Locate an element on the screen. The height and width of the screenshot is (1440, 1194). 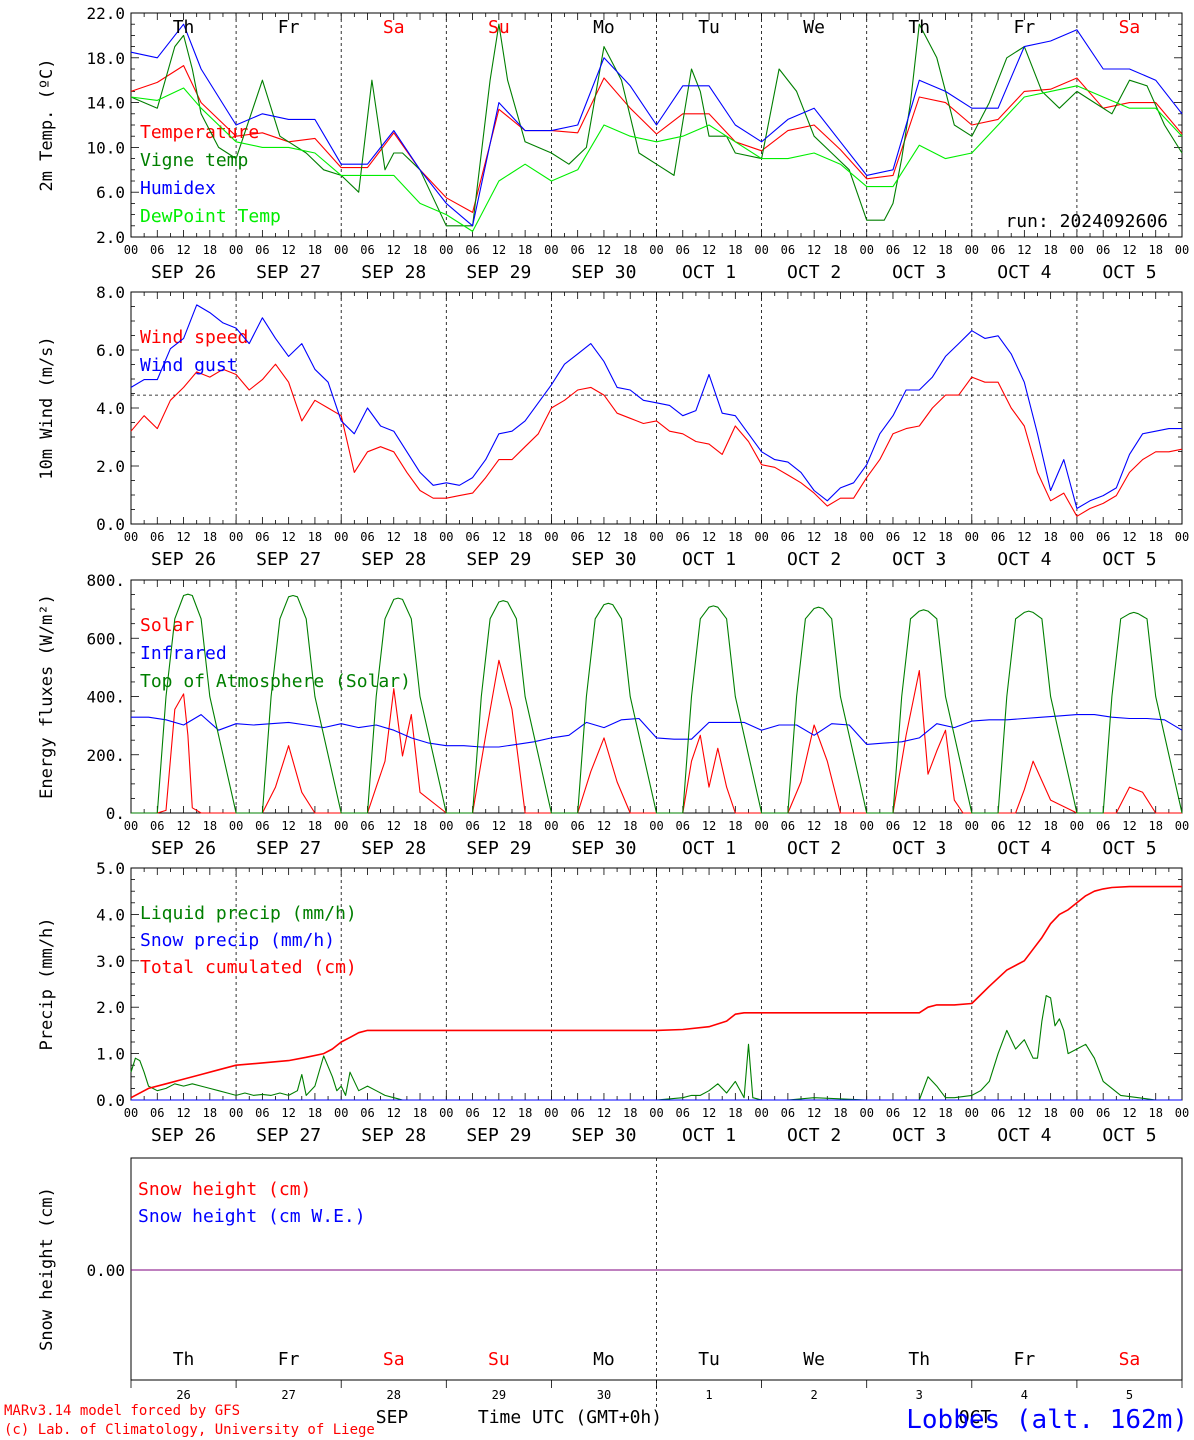
y-tick-label: 2.0 is located at coordinates (110, 237).